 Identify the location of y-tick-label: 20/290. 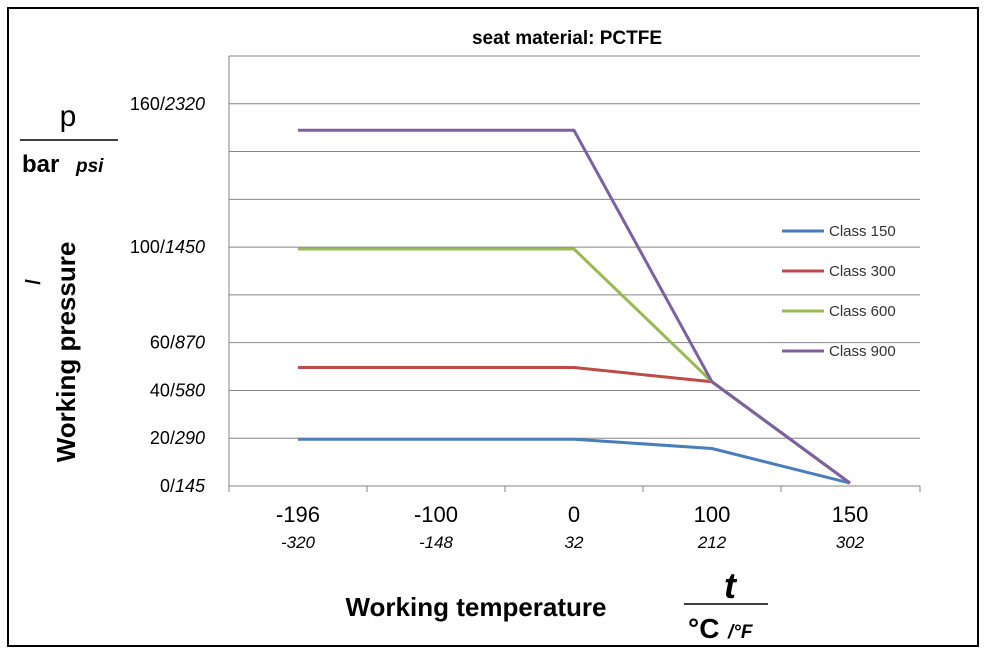
(177, 438).